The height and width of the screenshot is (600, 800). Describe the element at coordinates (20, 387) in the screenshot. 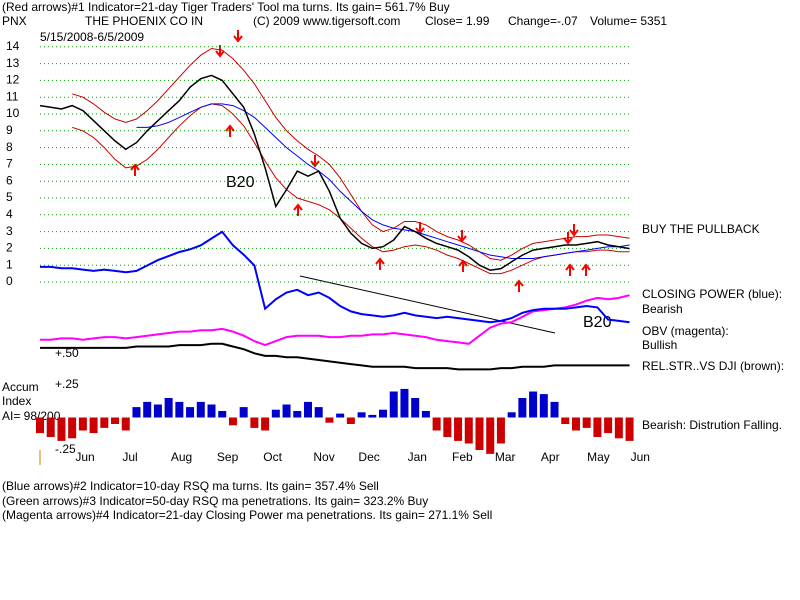

I see `label: Accum` at that location.